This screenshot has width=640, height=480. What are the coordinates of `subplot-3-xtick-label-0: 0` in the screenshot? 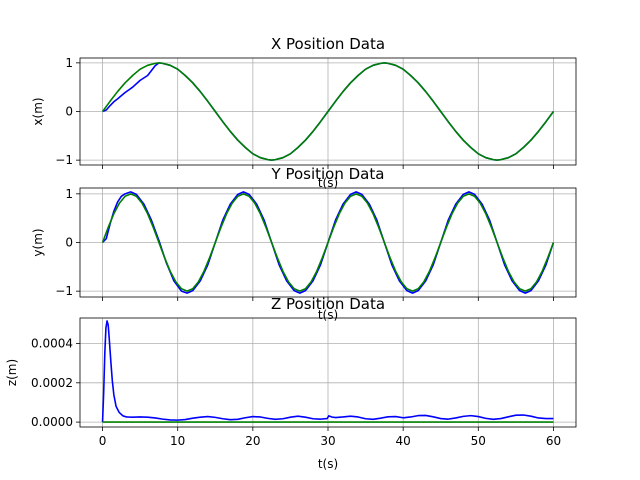 It's located at (103, 441).